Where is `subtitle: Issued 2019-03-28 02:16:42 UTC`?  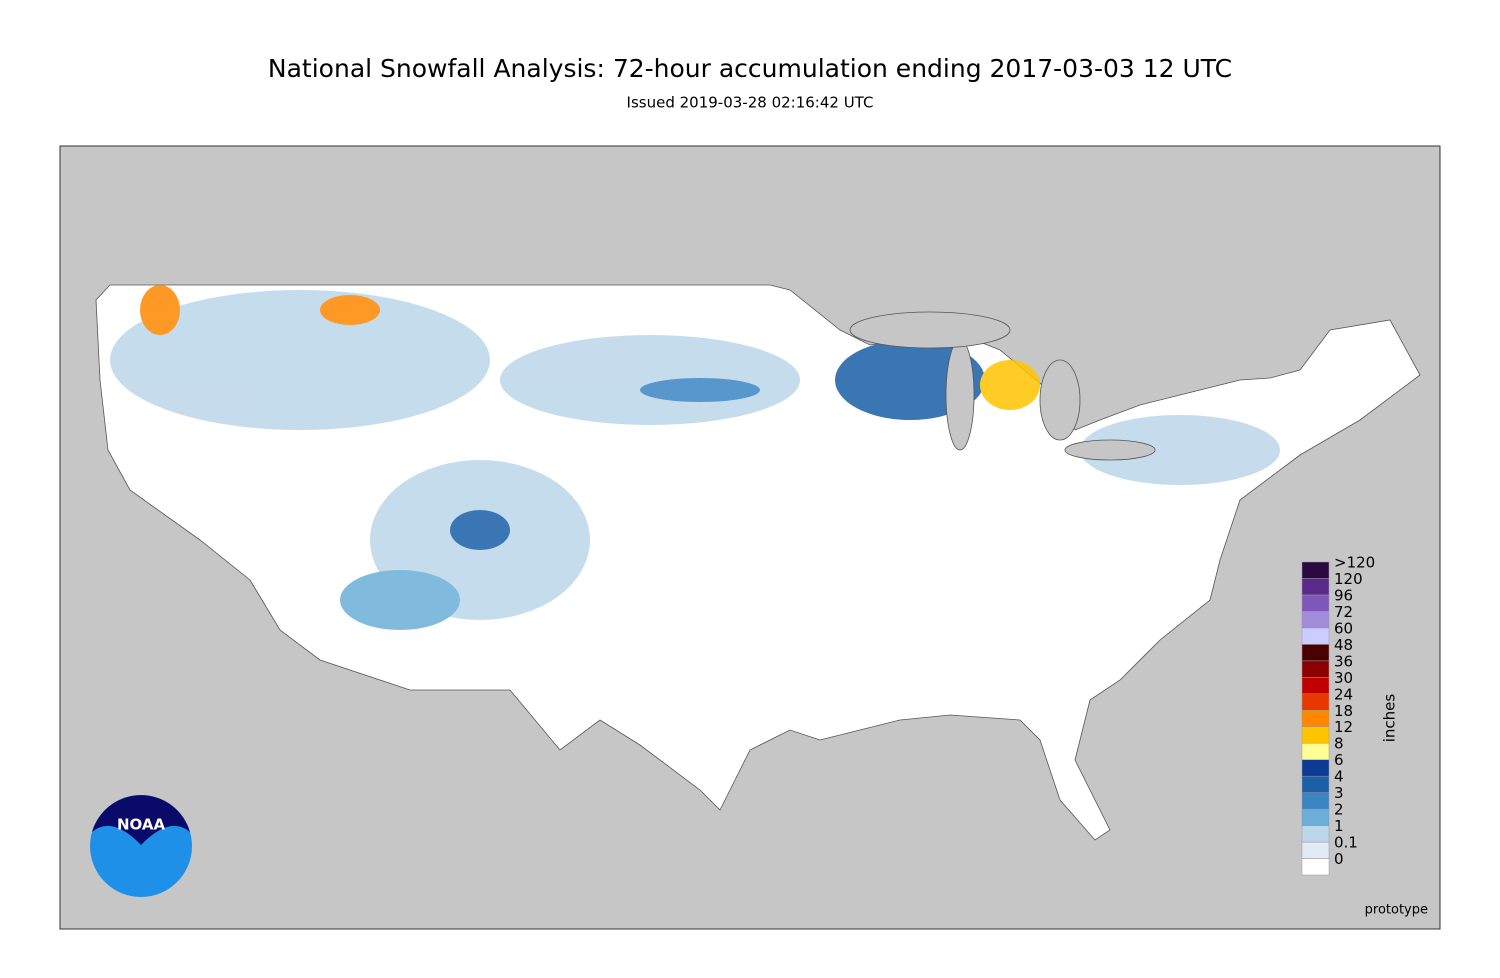
subtitle: Issued 2019-03-28 02:16:42 UTC is located at coordinates (750, 103).